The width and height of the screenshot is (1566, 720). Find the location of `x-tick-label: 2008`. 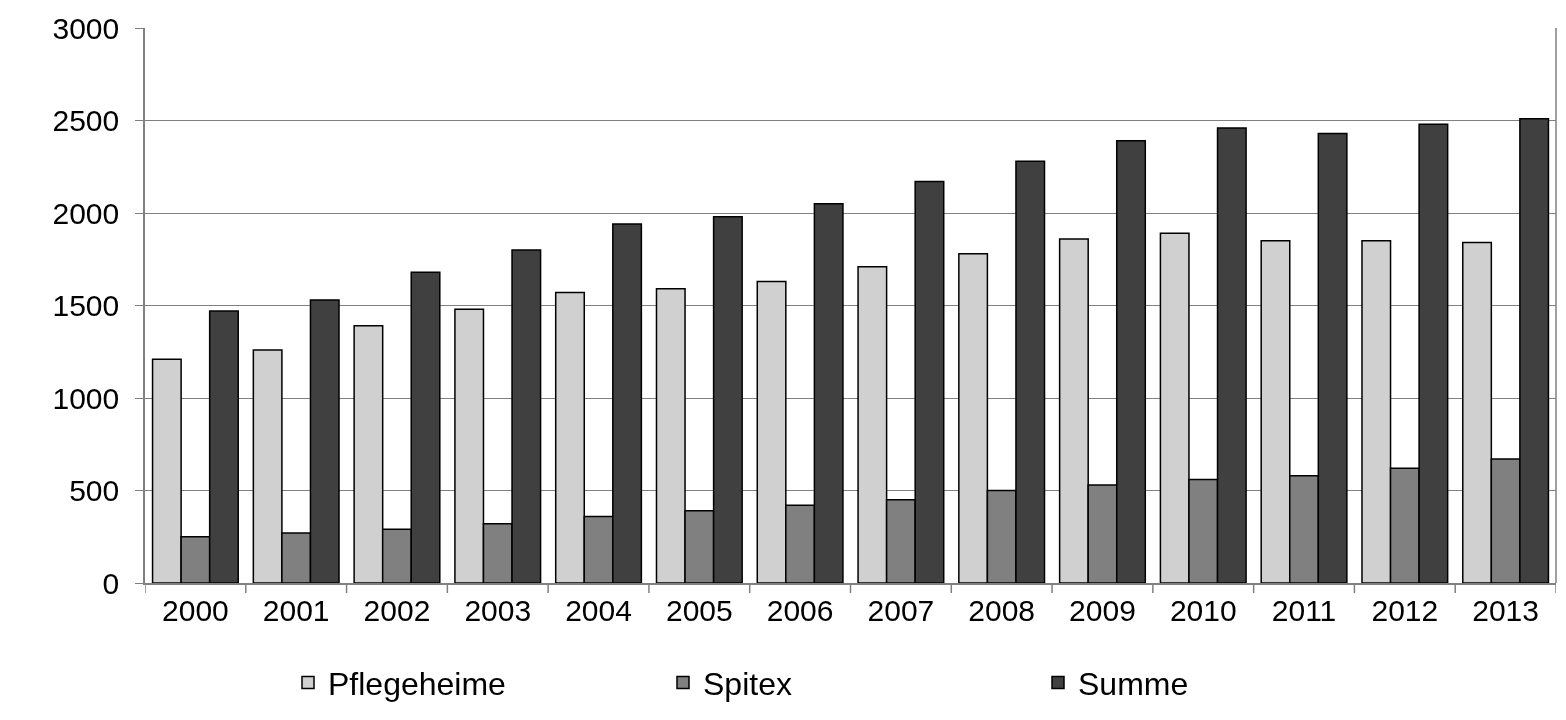

x-tick-label: 2008 is located at coordinates (1002, 610).